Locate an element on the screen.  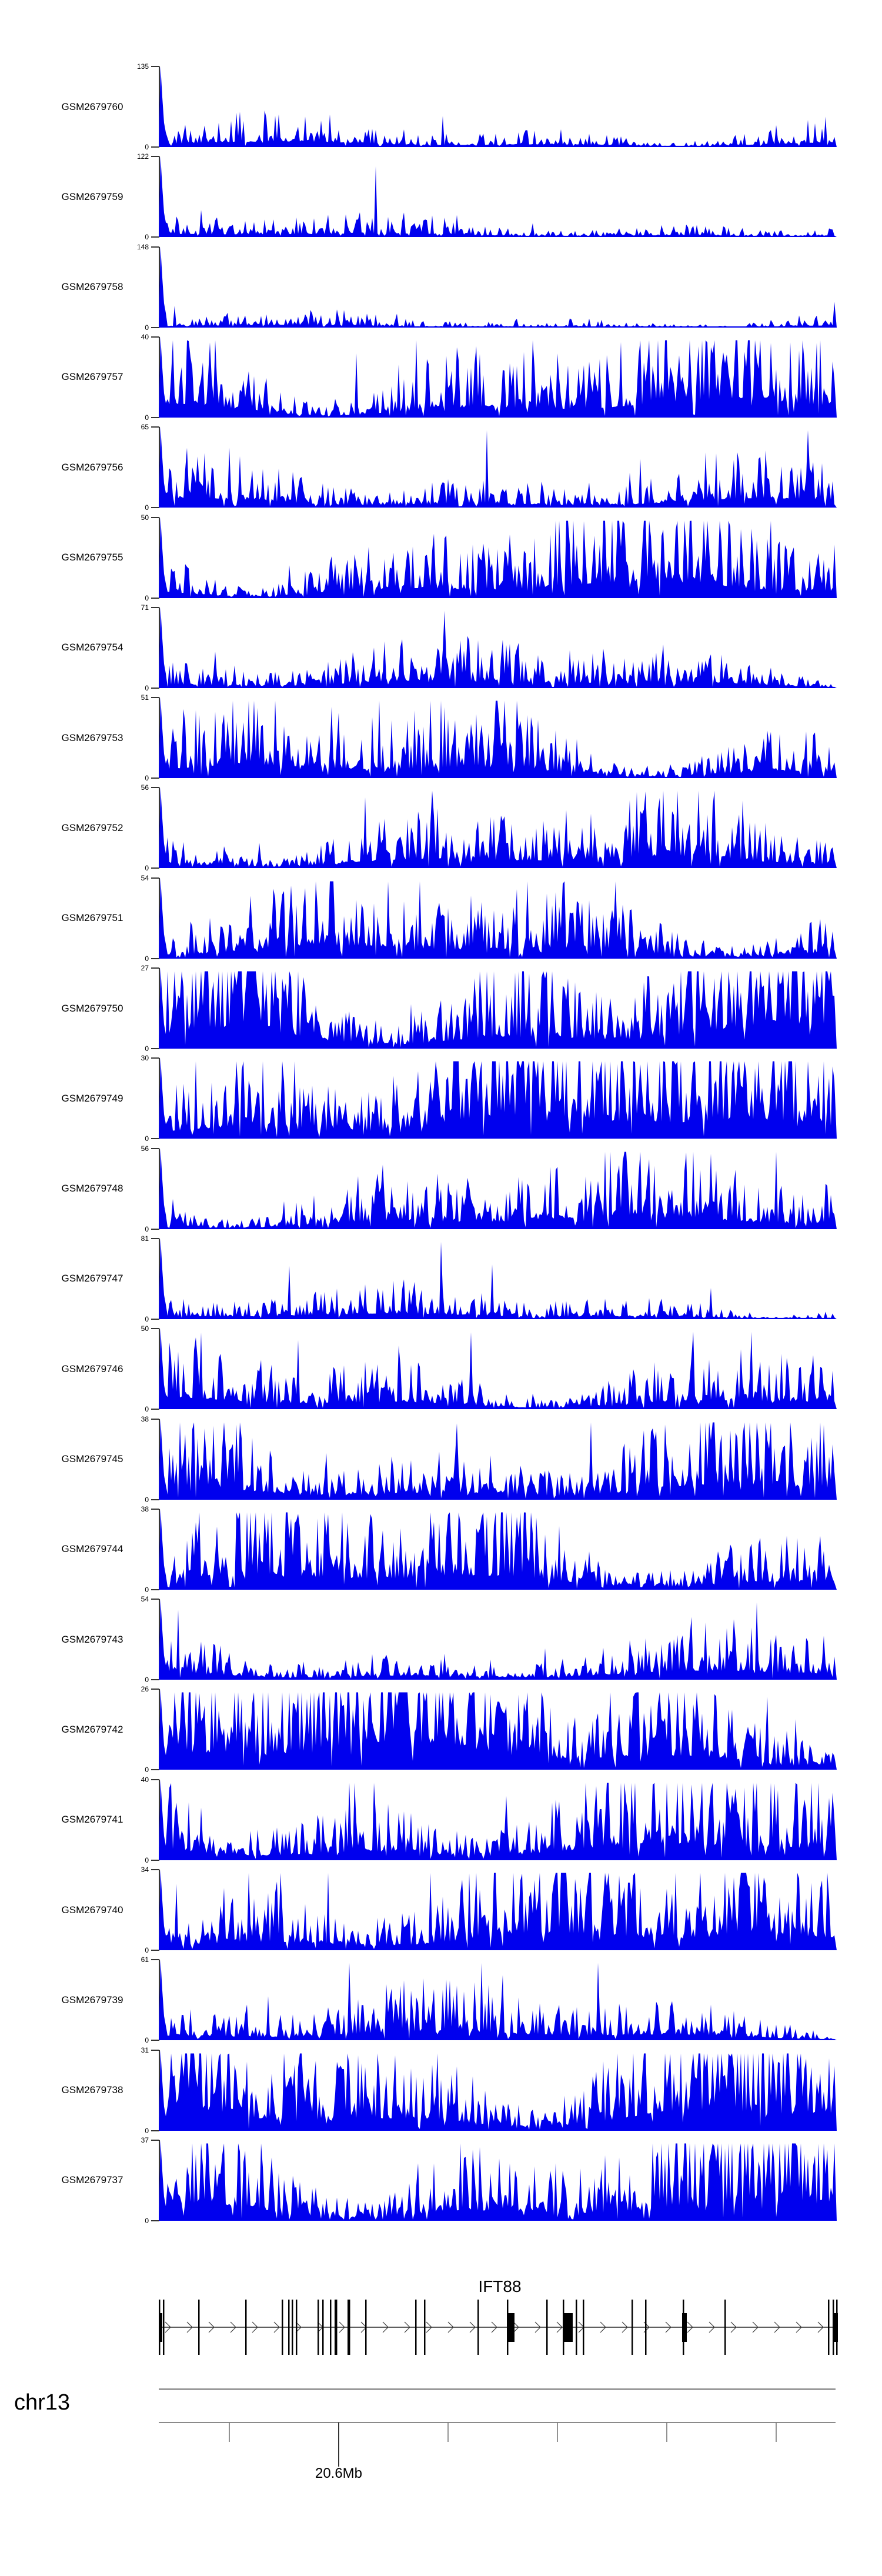
coverage-track: 34 0 is located at coordinates (489, 1910).